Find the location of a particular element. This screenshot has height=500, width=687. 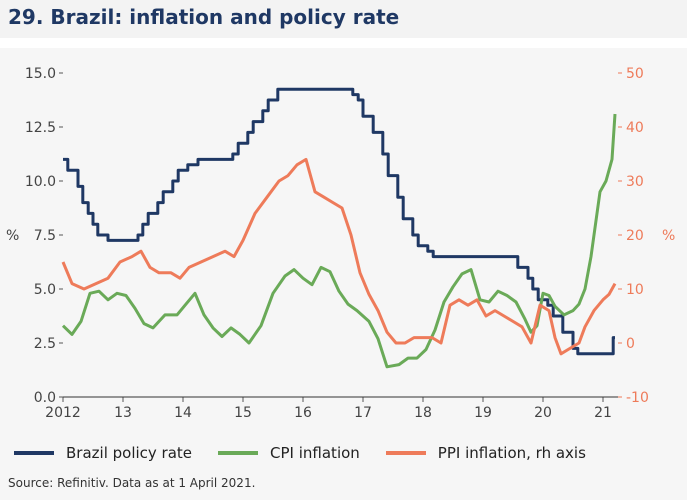

right-tick-label: -10 is located at coordinates (637, 398).